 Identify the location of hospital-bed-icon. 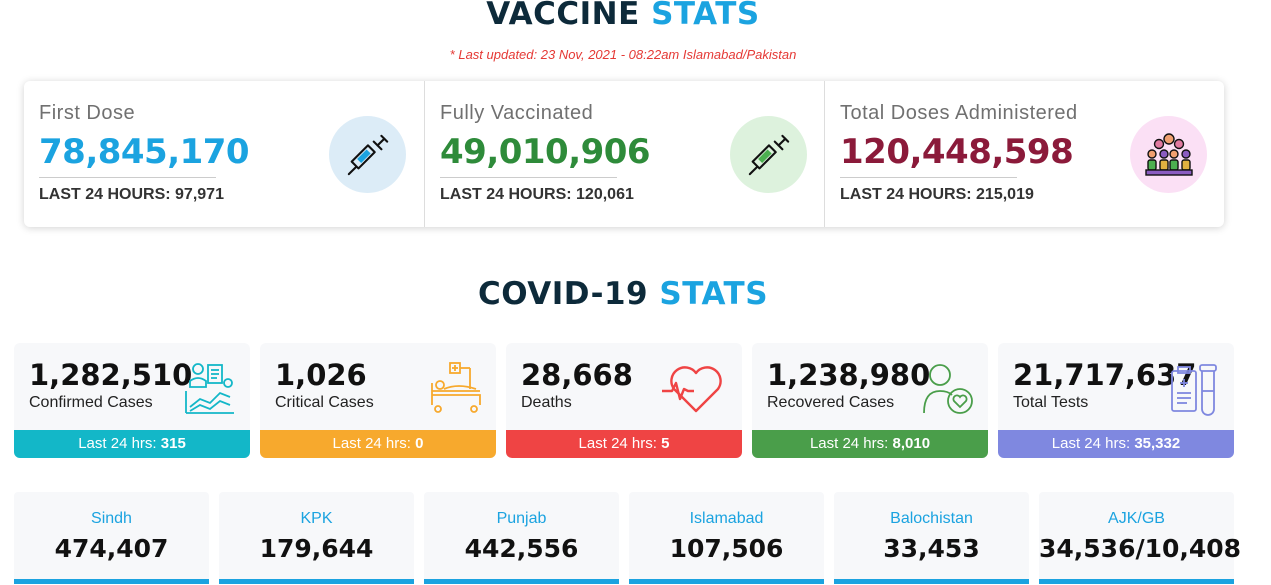
(456, 389).